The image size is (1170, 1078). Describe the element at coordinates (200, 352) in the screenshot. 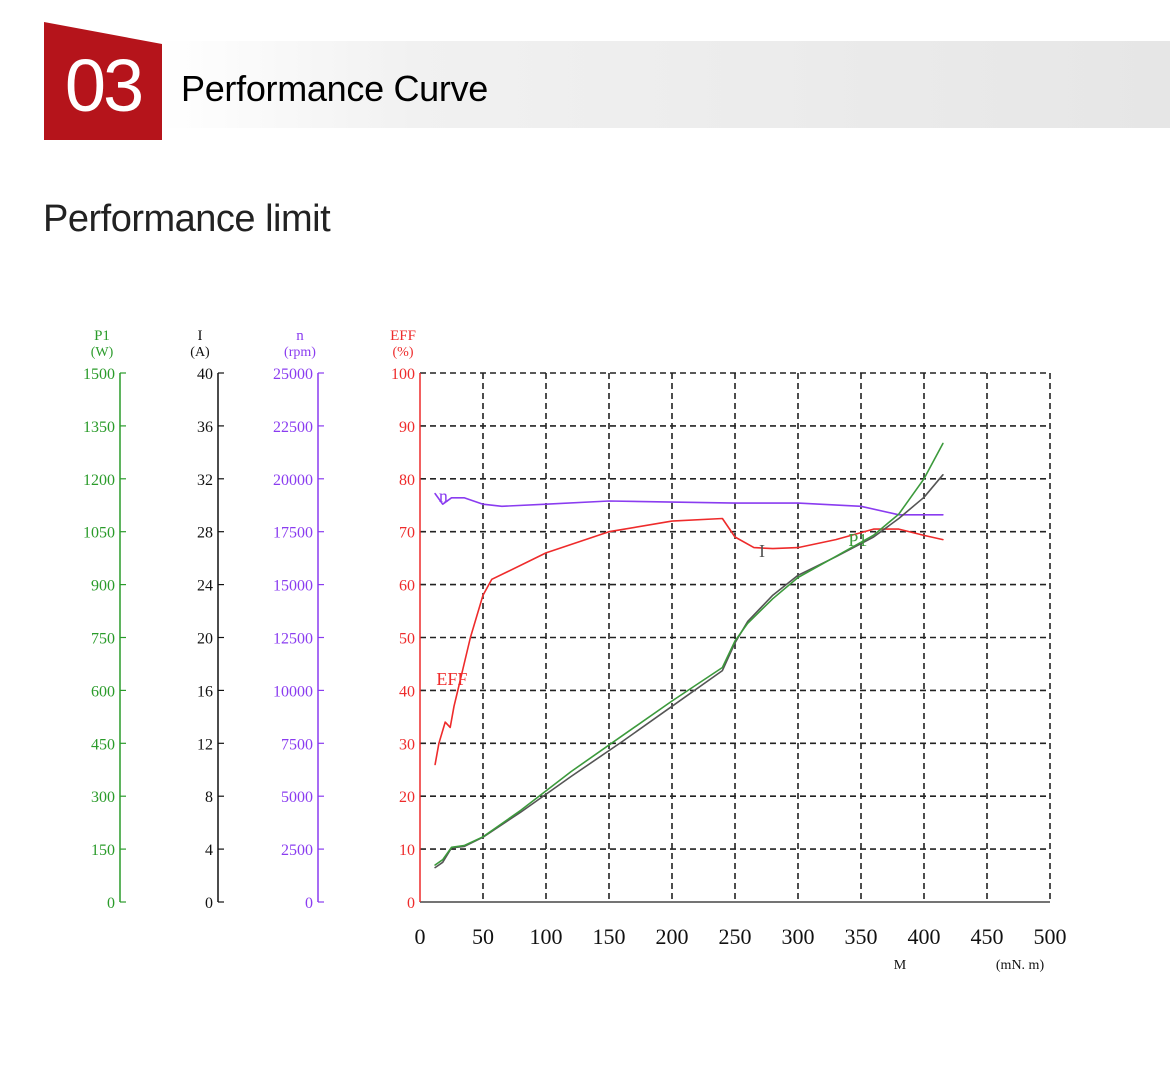

I see `y-axis-unit-i: (A)` at that location.